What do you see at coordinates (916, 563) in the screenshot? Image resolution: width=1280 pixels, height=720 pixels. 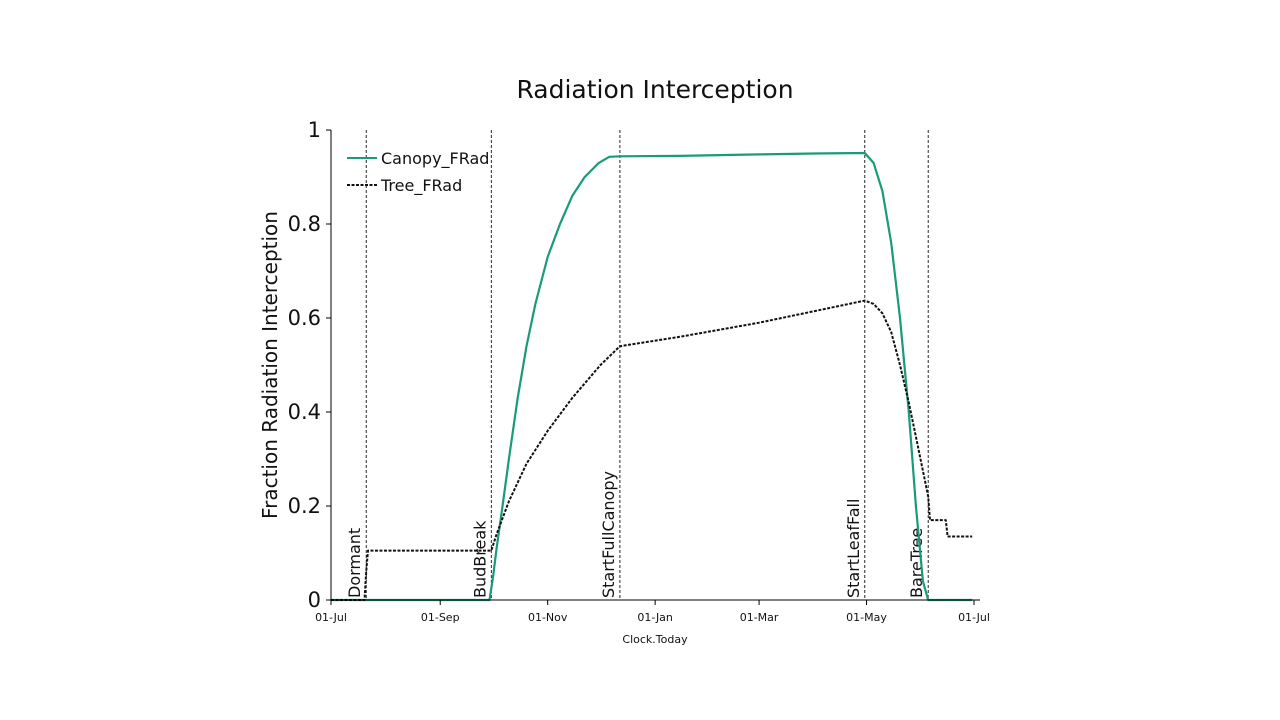 I see `phase-label-baretree: BareTree` at bounding box center [916, 563].